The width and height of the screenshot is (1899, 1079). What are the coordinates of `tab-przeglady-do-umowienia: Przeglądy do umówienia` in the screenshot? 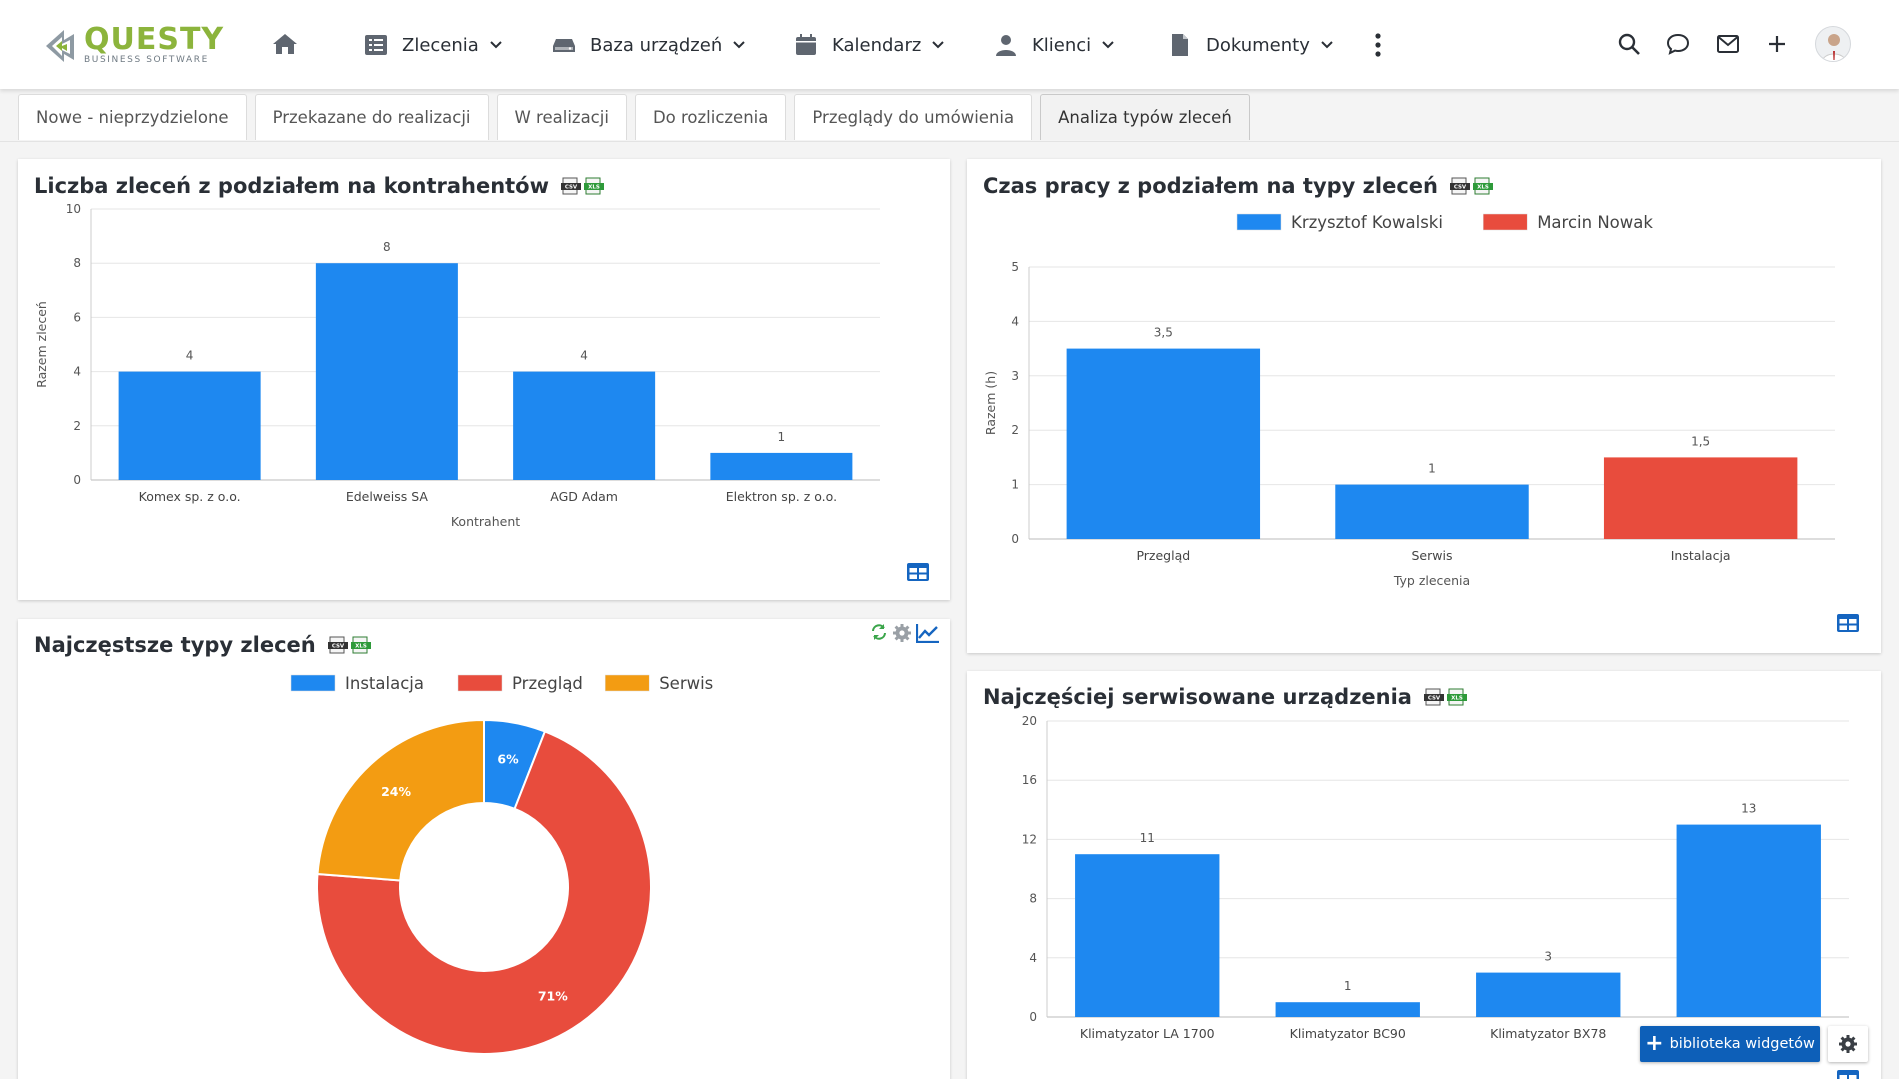 It's located at (913, 117).